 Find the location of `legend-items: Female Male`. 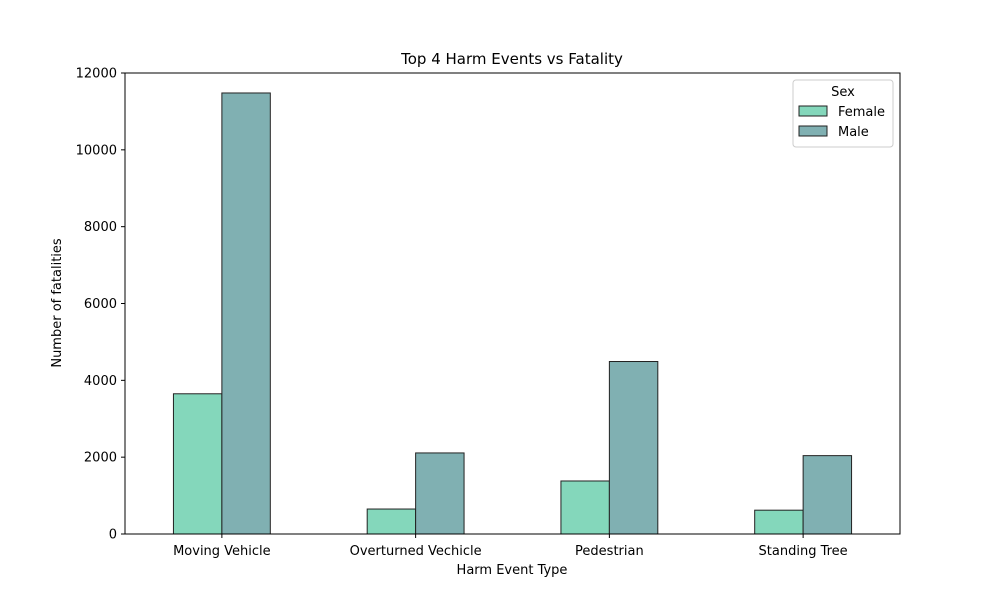

legend-items: Female Male is located at coordinates (841, 122).